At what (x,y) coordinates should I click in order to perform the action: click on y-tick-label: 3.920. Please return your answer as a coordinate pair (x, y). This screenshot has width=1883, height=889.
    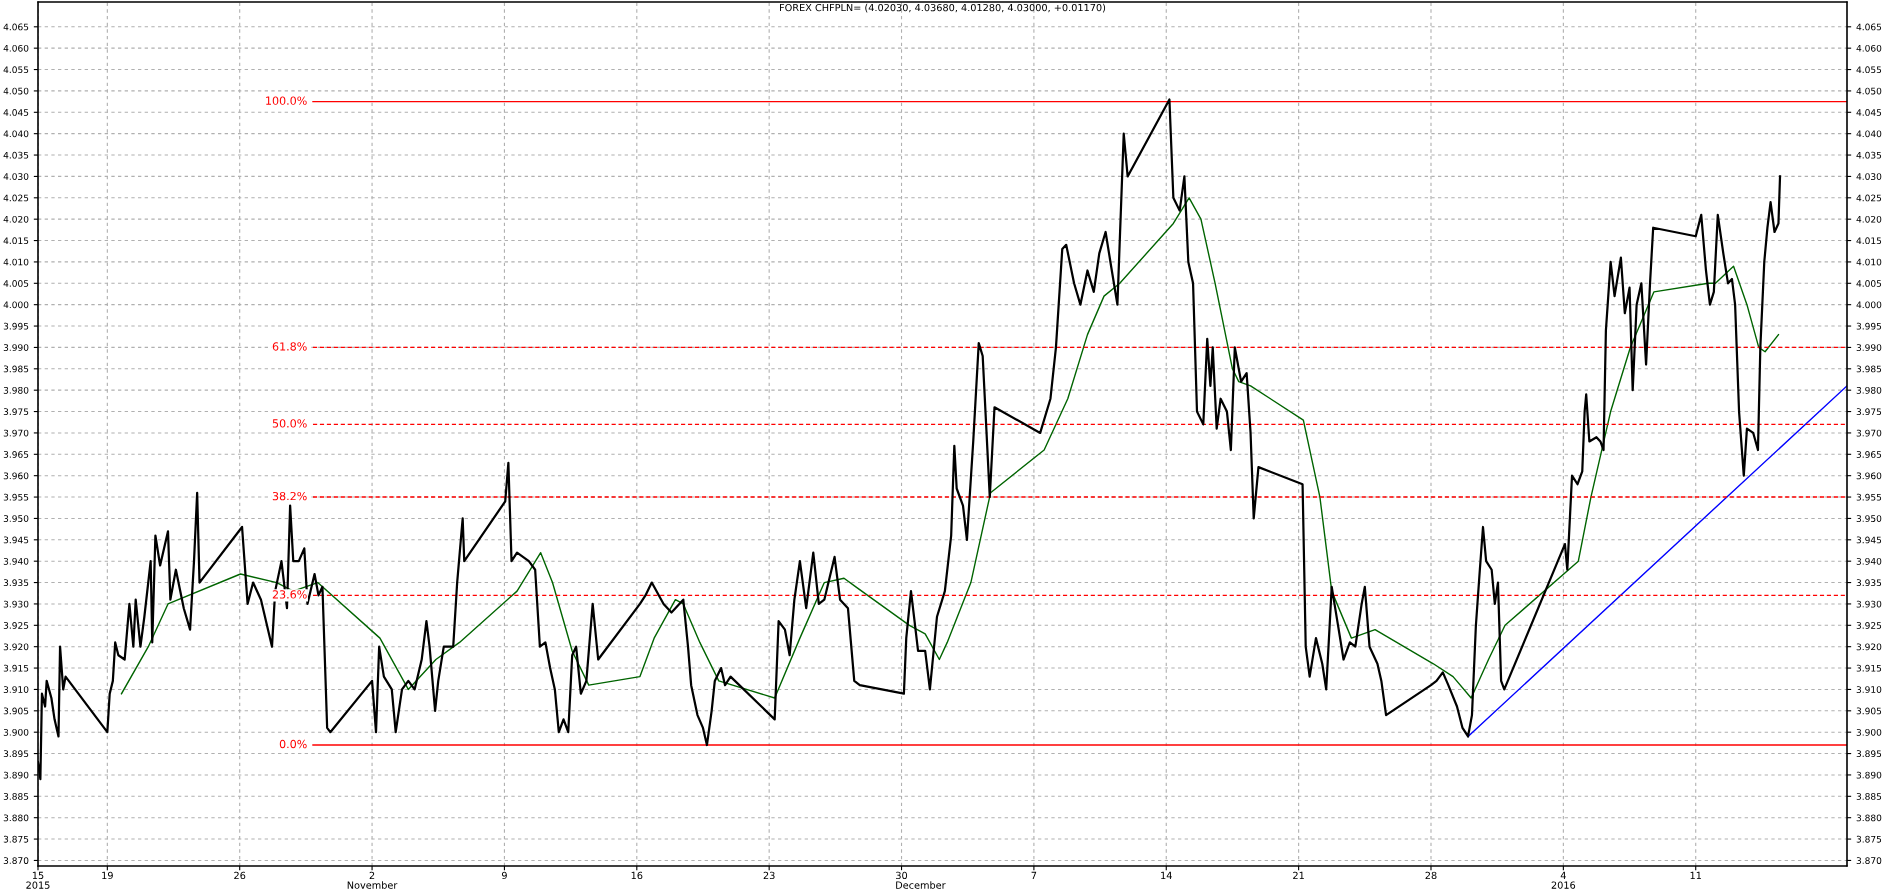
    Looking at the image, I should click on (16, 647).